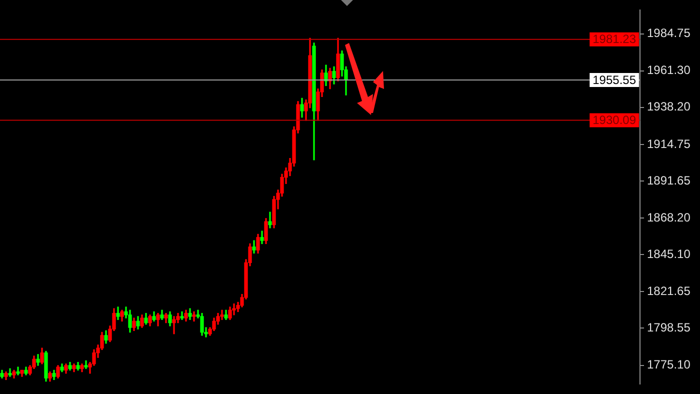 The image size is (700, 394). What do you see at coordinates (669, 143) in the screenshot?
I see `y-tick-label: 1914.75` at bounding box center [669, 143].